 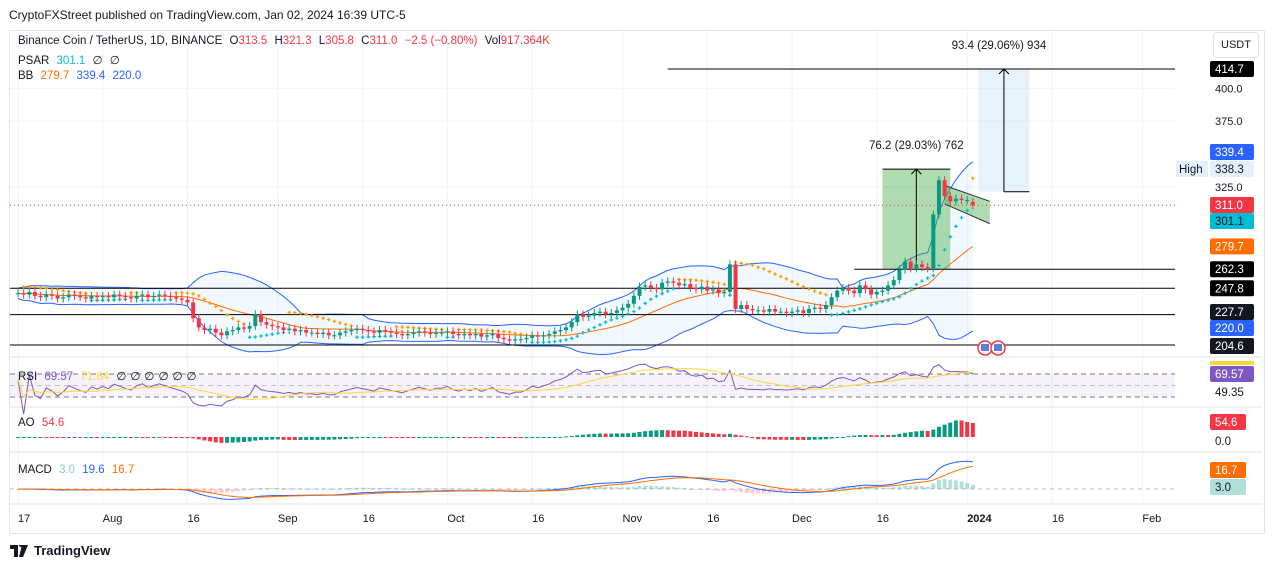 What do you see at coordinates (495, 327) in the screenshot?
I see `bb-lower-line` at bounding box center [495, 327].